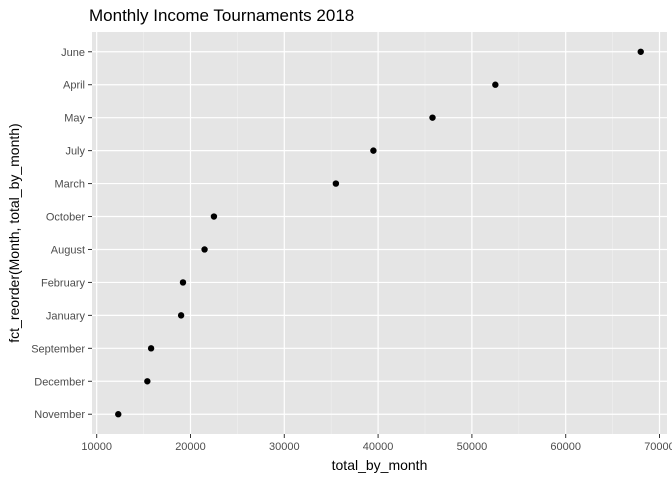 This screenshot has height=480, width=672. Describe the element at coordinates (69, 185) in the screenshot. I see `y-tick-label: March` at that location.